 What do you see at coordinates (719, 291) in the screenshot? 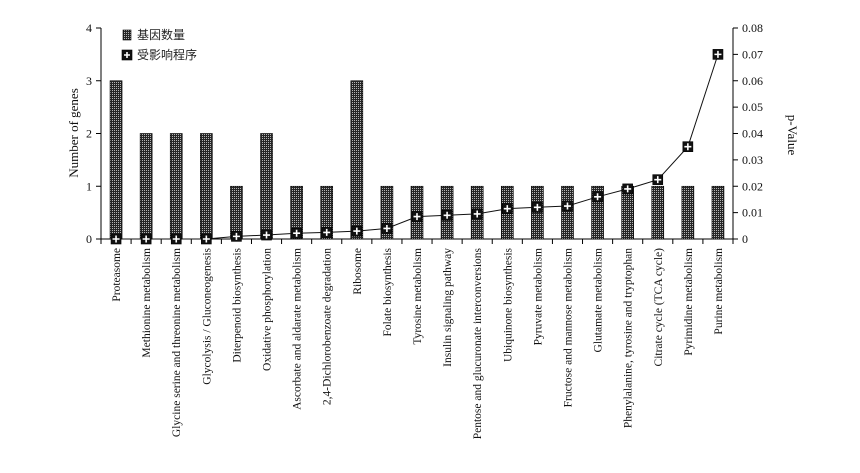
I see `category-label: Purine metabolism` at bounding box center [719, 291].